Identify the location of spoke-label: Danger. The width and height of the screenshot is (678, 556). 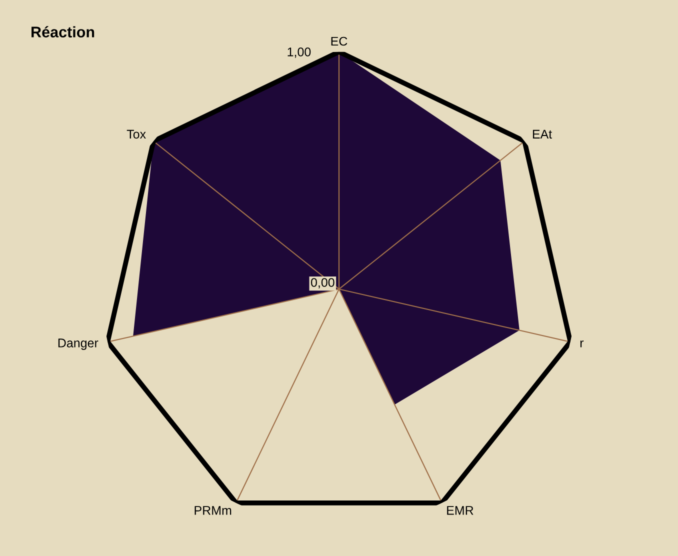
(78, 344).